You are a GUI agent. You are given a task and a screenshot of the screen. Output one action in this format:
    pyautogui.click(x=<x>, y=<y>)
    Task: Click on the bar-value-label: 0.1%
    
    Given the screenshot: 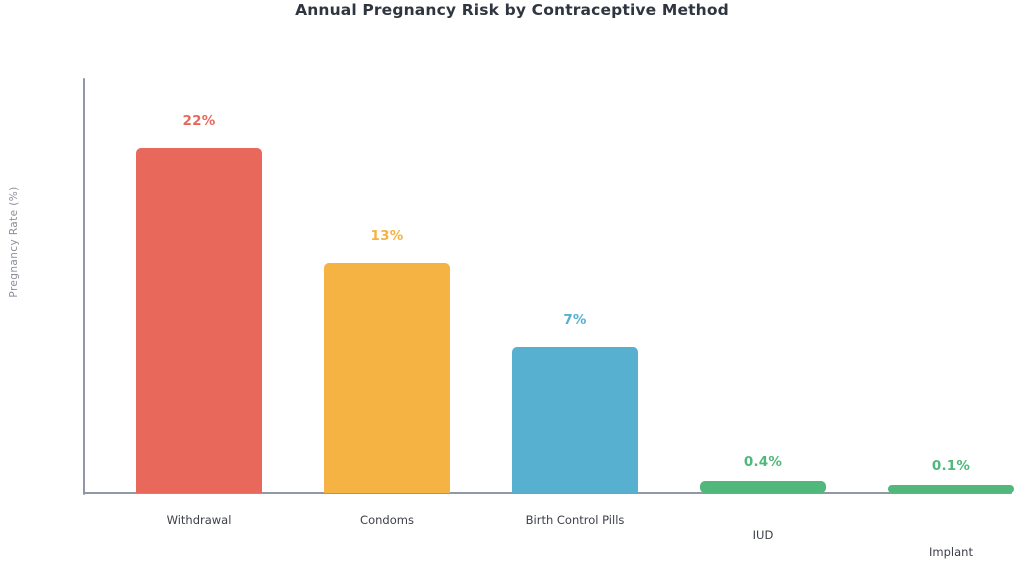 What is the action you would take?
    pyautogui.click(x=951, y=466)
    